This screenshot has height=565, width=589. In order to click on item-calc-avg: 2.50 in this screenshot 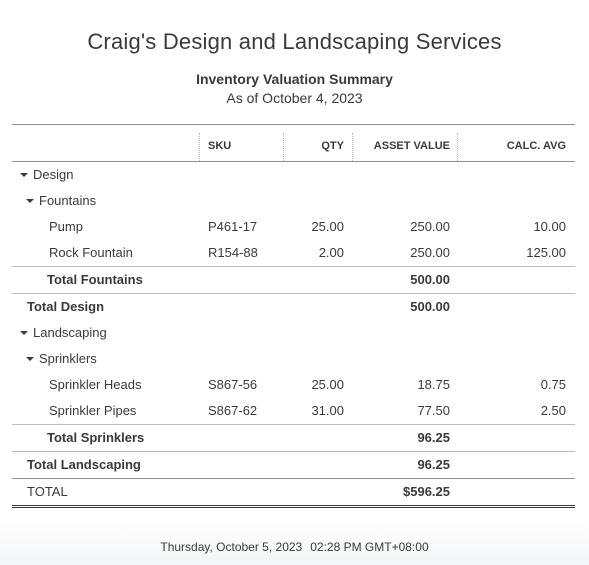, I will do `click(553, 410)`.